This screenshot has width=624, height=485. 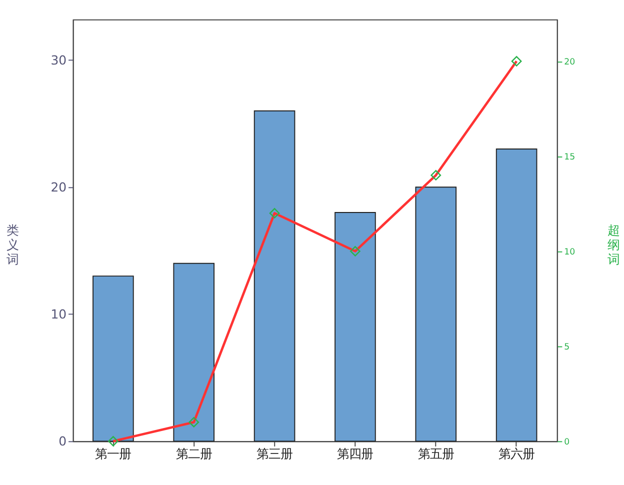 I want to click on y-tick-label: 0, so click(x=62, y=441).